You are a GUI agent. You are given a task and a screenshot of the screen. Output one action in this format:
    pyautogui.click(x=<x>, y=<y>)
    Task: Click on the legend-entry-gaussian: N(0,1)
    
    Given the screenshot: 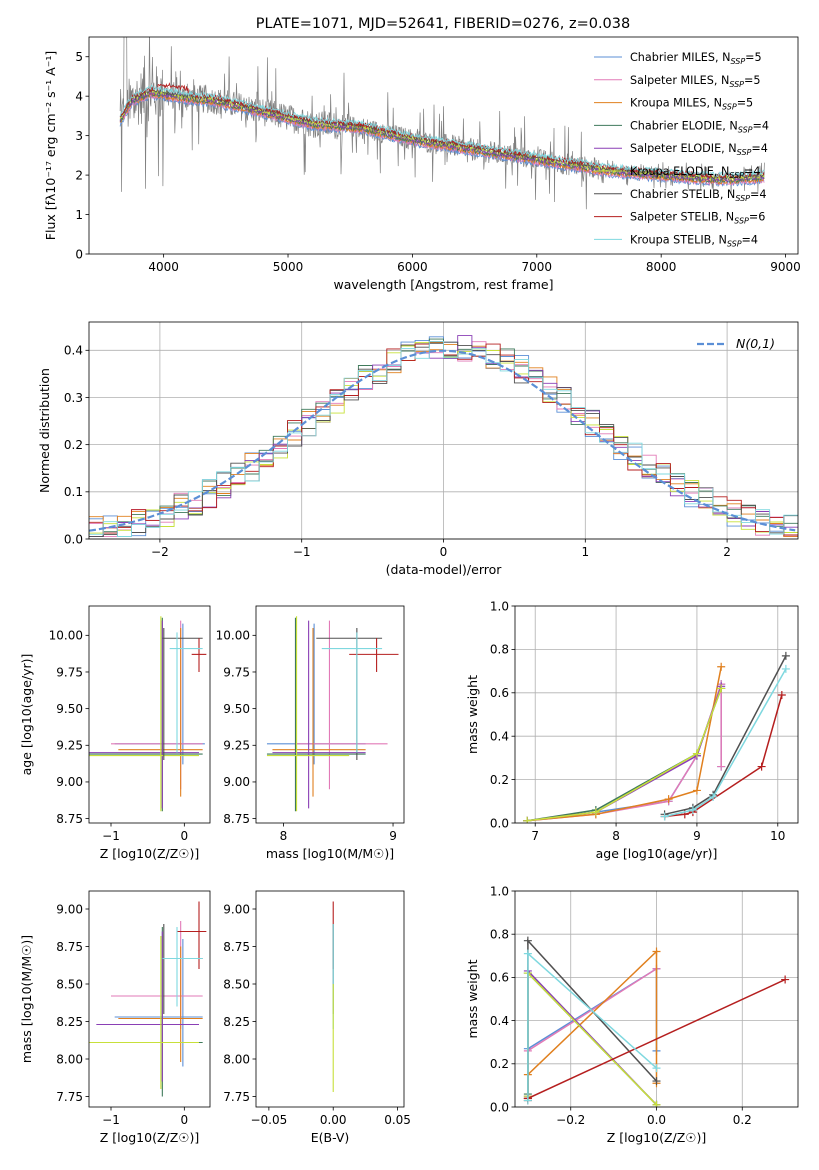 What is the action you would take?
    pyautogui.click(x=755, y=343)
    